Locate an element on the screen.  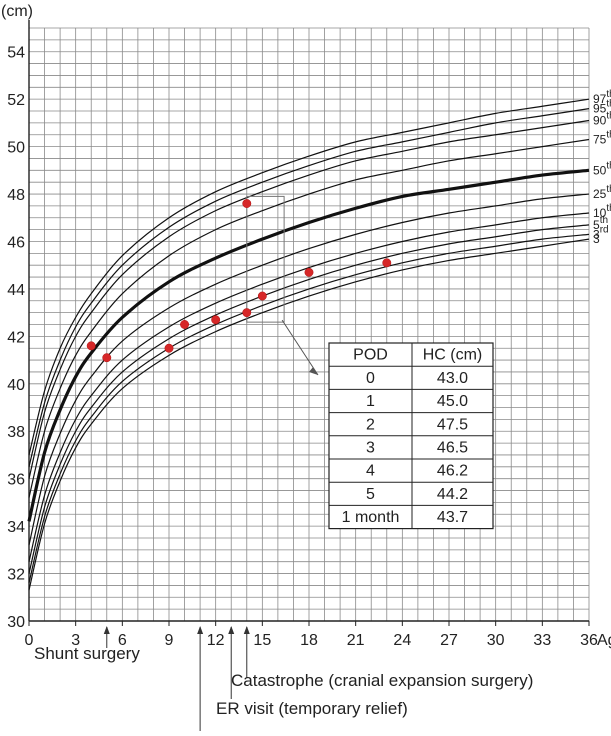
y-tick-label: 52 is located at coordinates (16, 100).